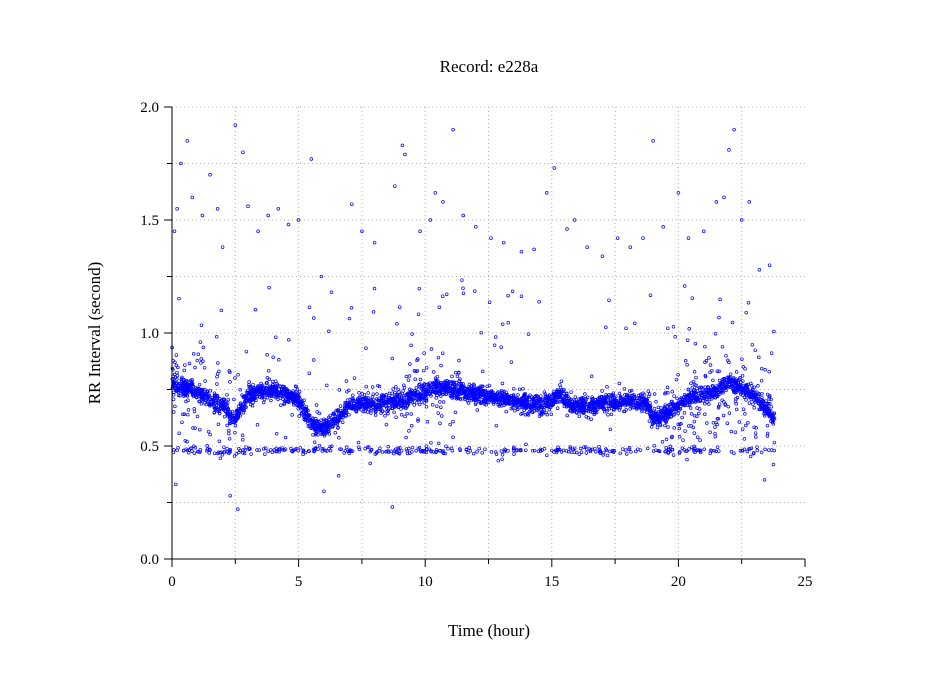  I want to click on chart-title: Record: e228a, so click(489, 66).